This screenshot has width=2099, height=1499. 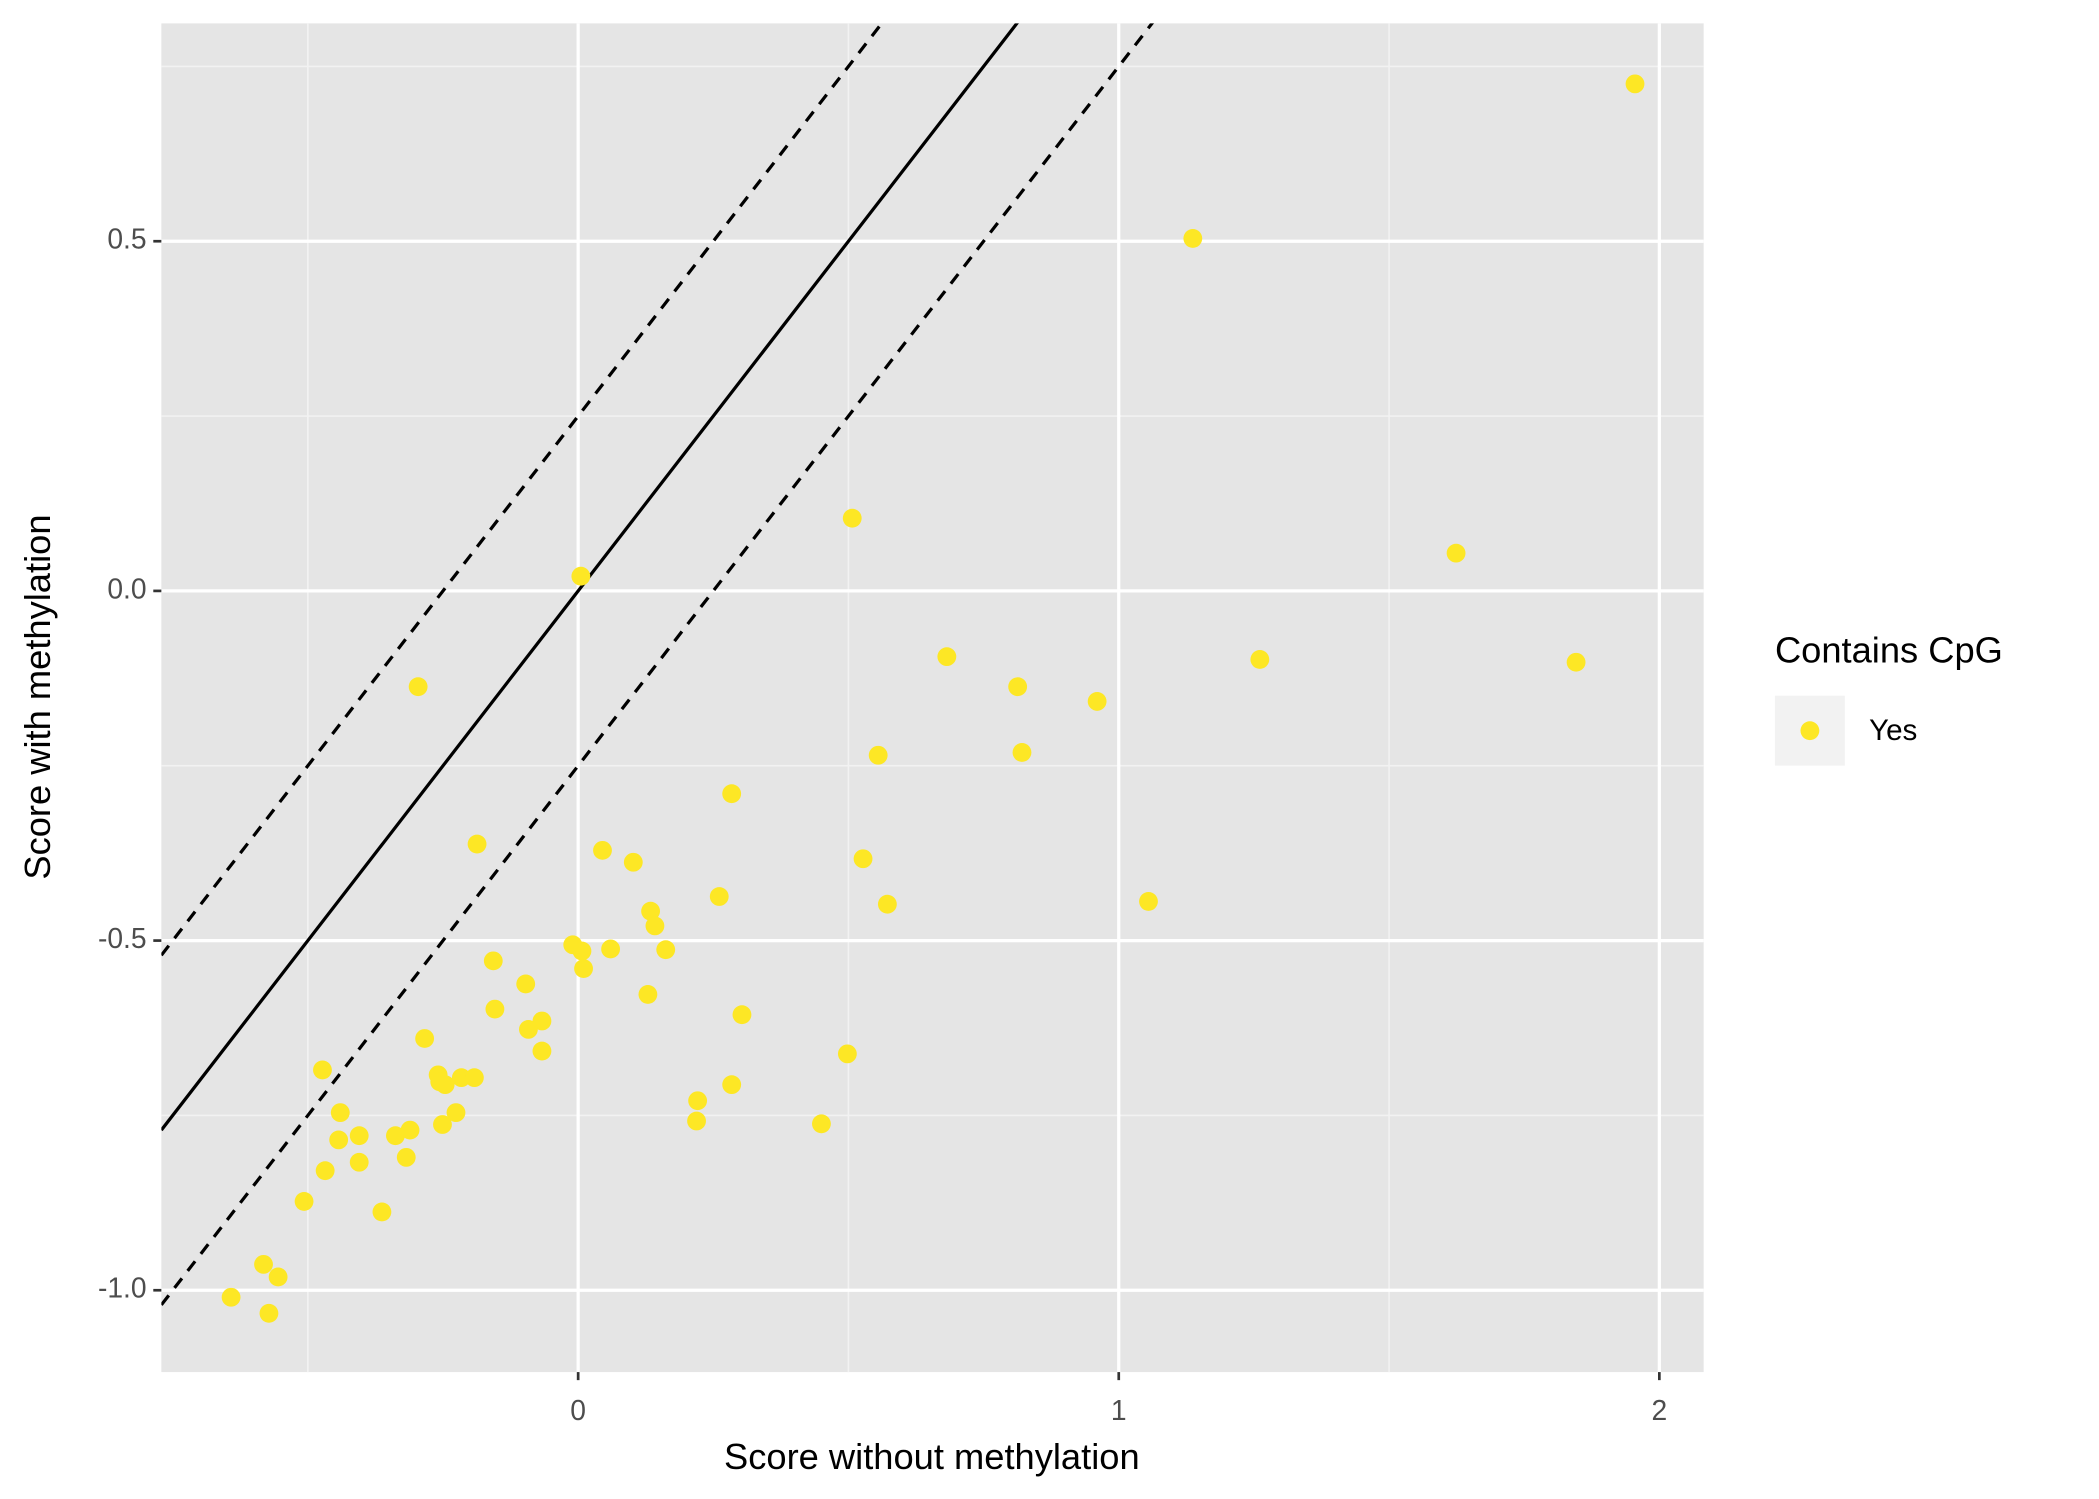 I want to click on x-tick-label: 0, so click(x=578, y=1410).